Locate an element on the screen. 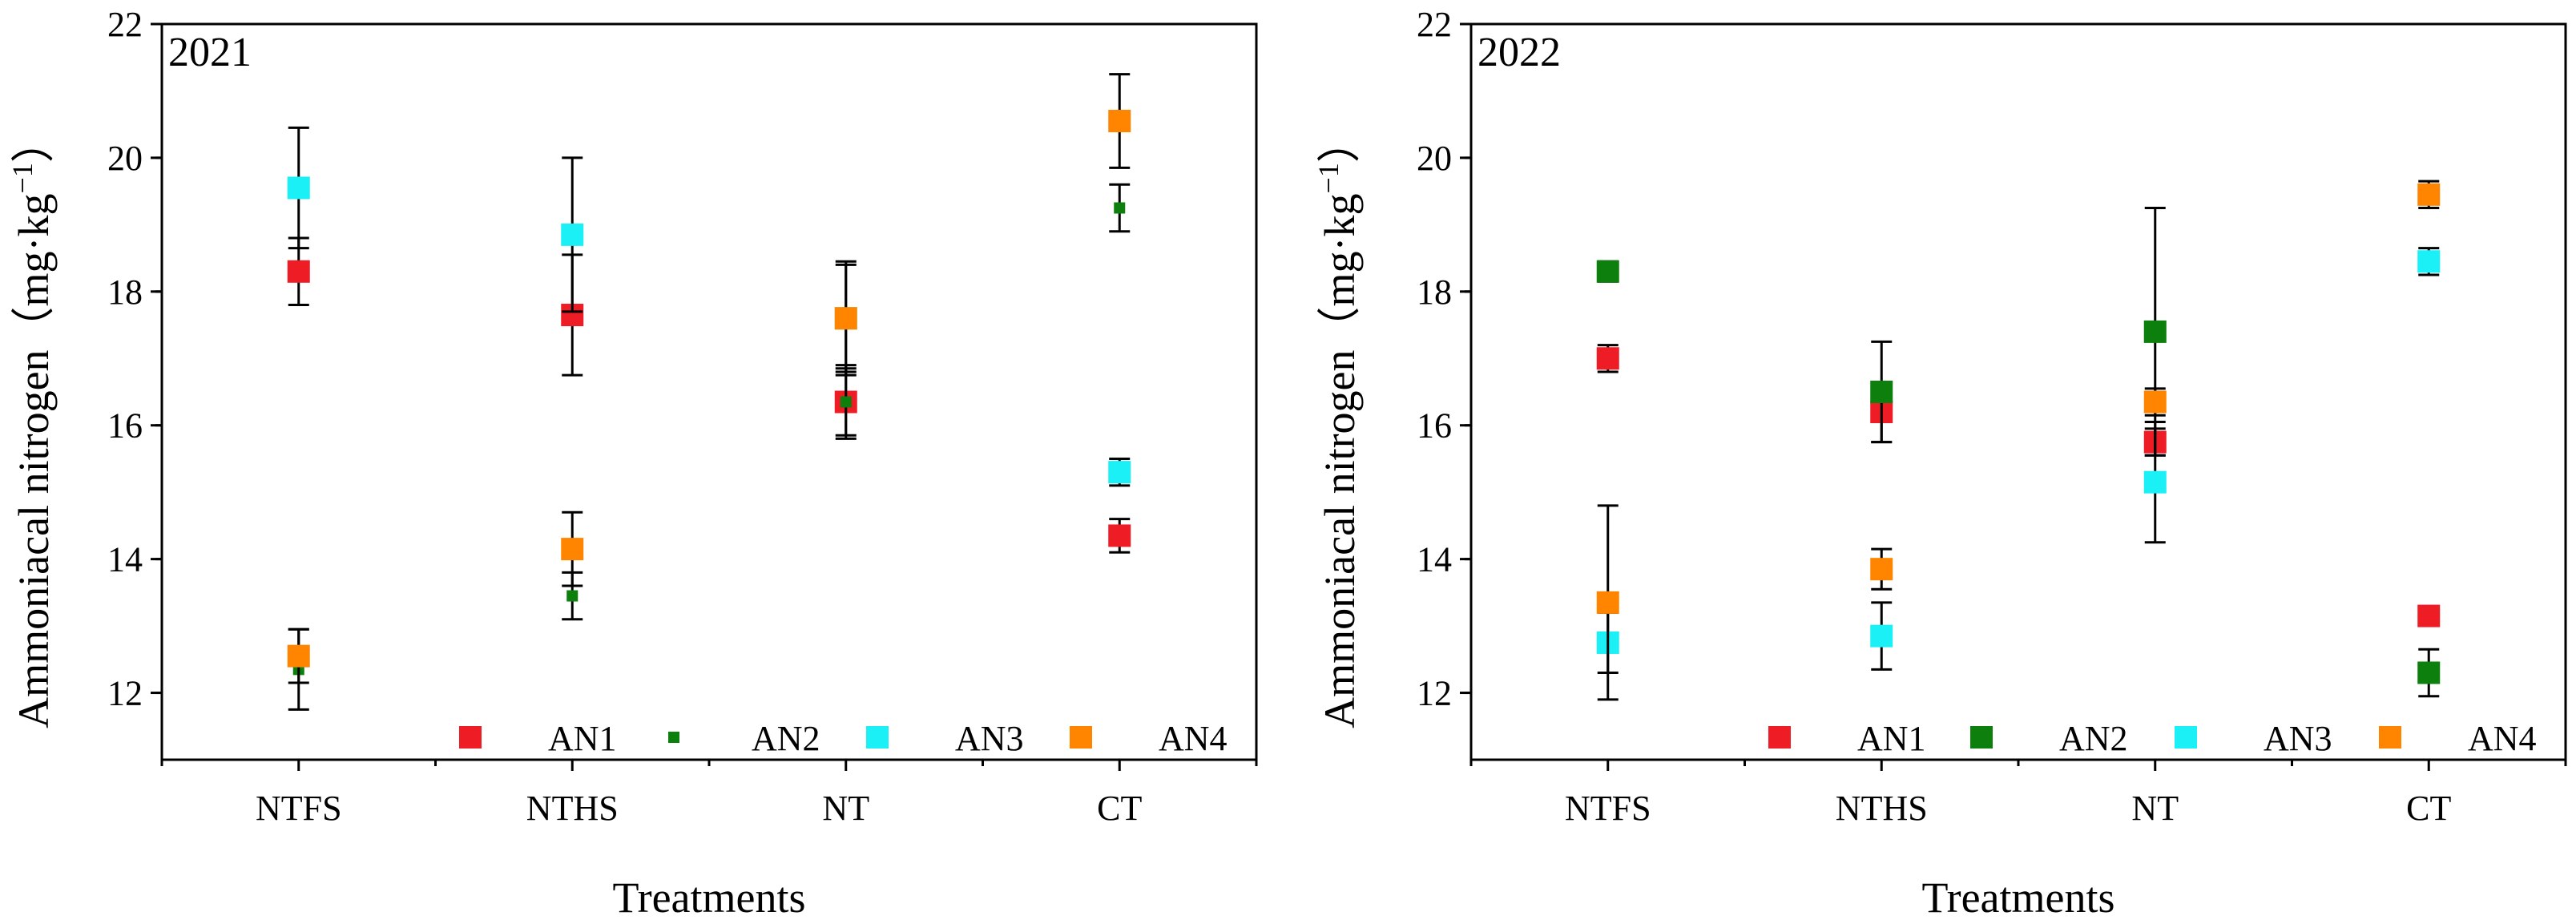  panel-title: 2022 is located at coordinates (1519, 52).